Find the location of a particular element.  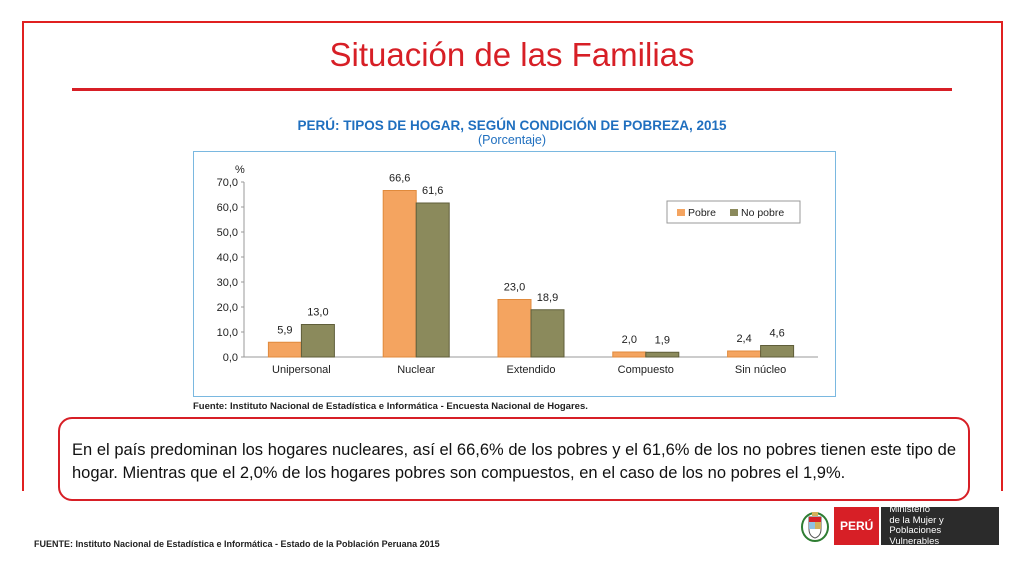

x-tick-label: Unipersonal is located at coordinates (301, 370).